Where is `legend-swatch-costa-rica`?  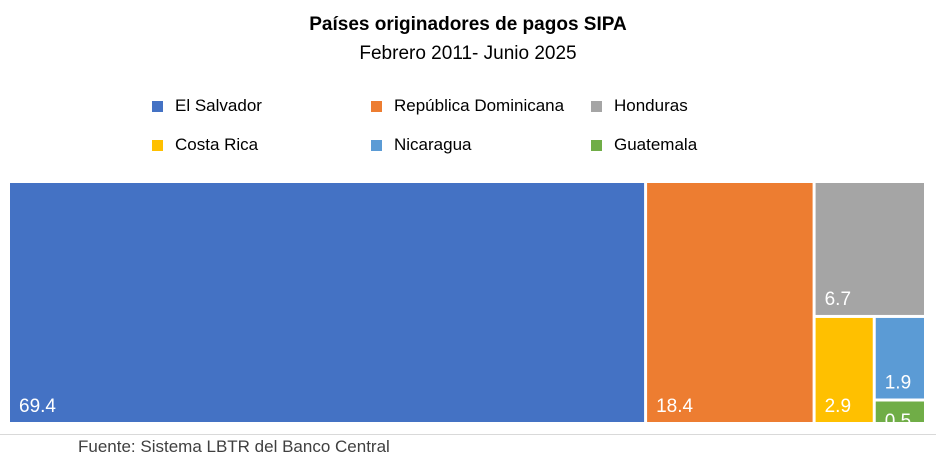
legend-swatch-costa-rica is located at coordinates (157, 145).